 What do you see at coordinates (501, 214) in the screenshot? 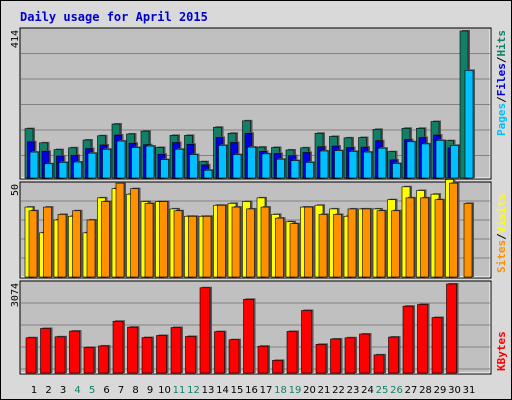
I see `legend-entry: Visits` at bounding box center [501, 214].